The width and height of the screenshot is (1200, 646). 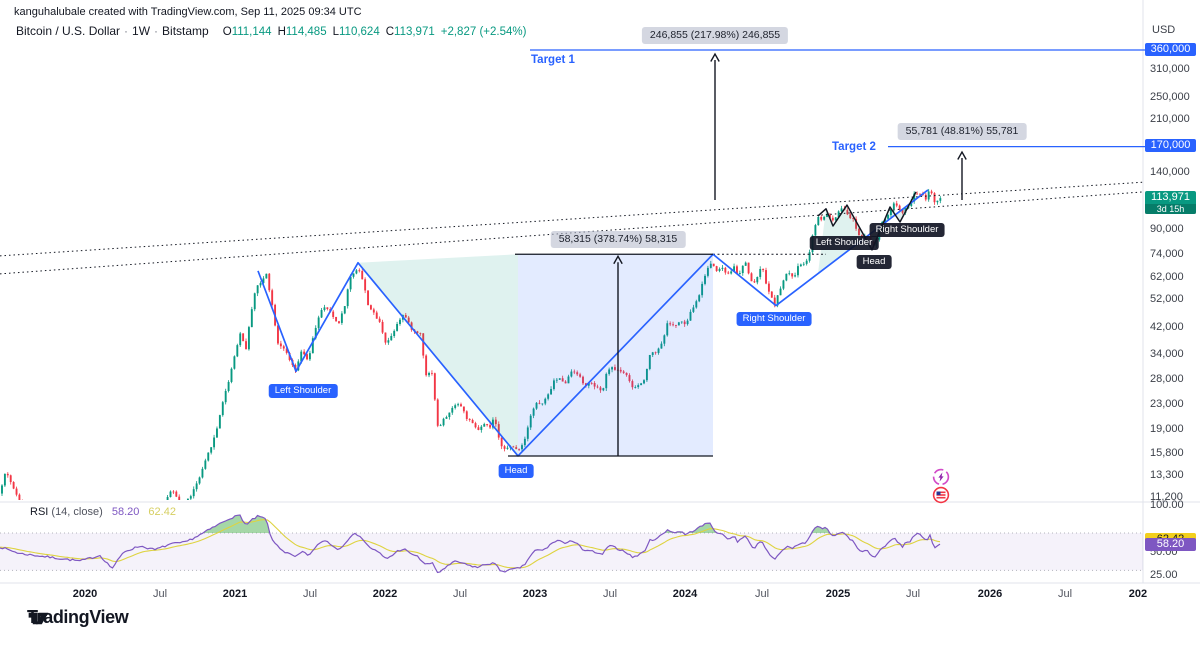 I want to click on interval-label: 1W, so click(x=141, y=31).